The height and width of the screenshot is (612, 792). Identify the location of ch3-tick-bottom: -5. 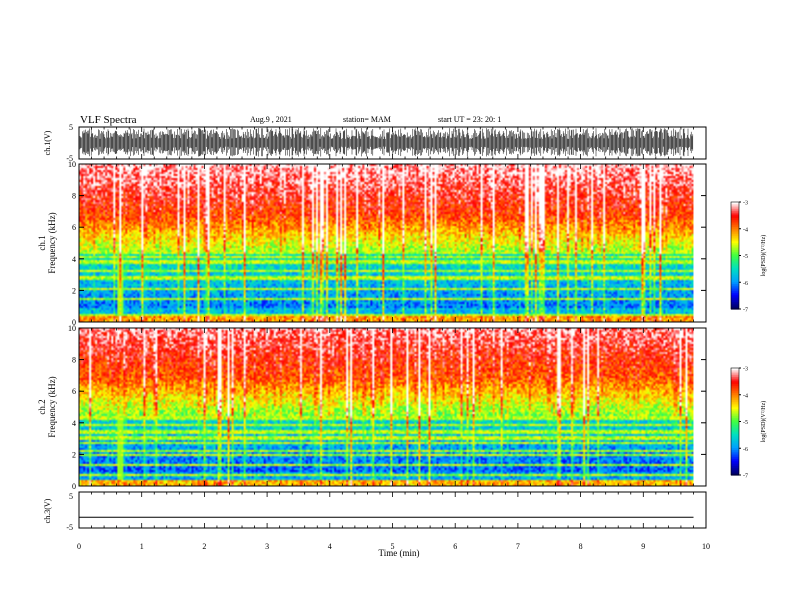
(69, 527).